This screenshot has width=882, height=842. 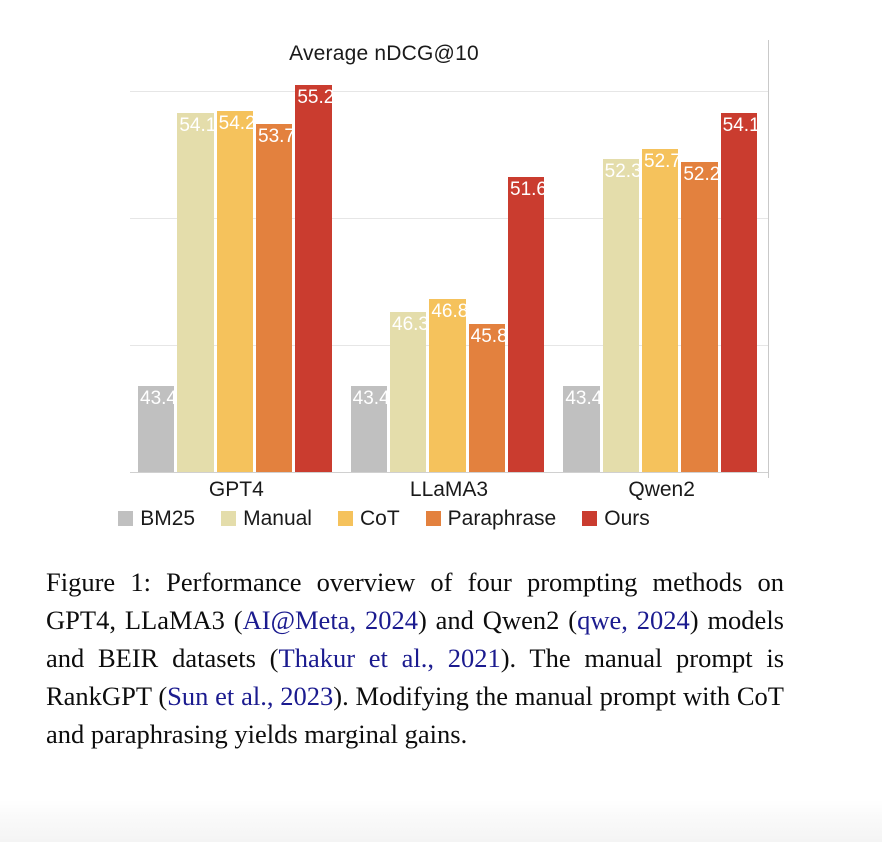 I want to click on bar-manual-llama3: 46.3, so click(x=409, y=391).